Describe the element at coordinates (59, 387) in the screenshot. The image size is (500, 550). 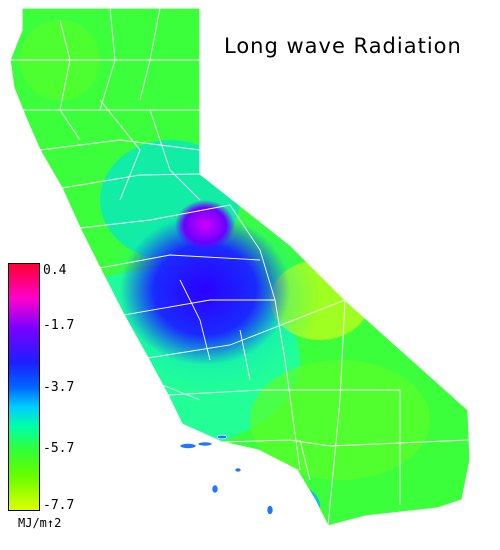
I see `scale-tick-label: -3.7` at that location.